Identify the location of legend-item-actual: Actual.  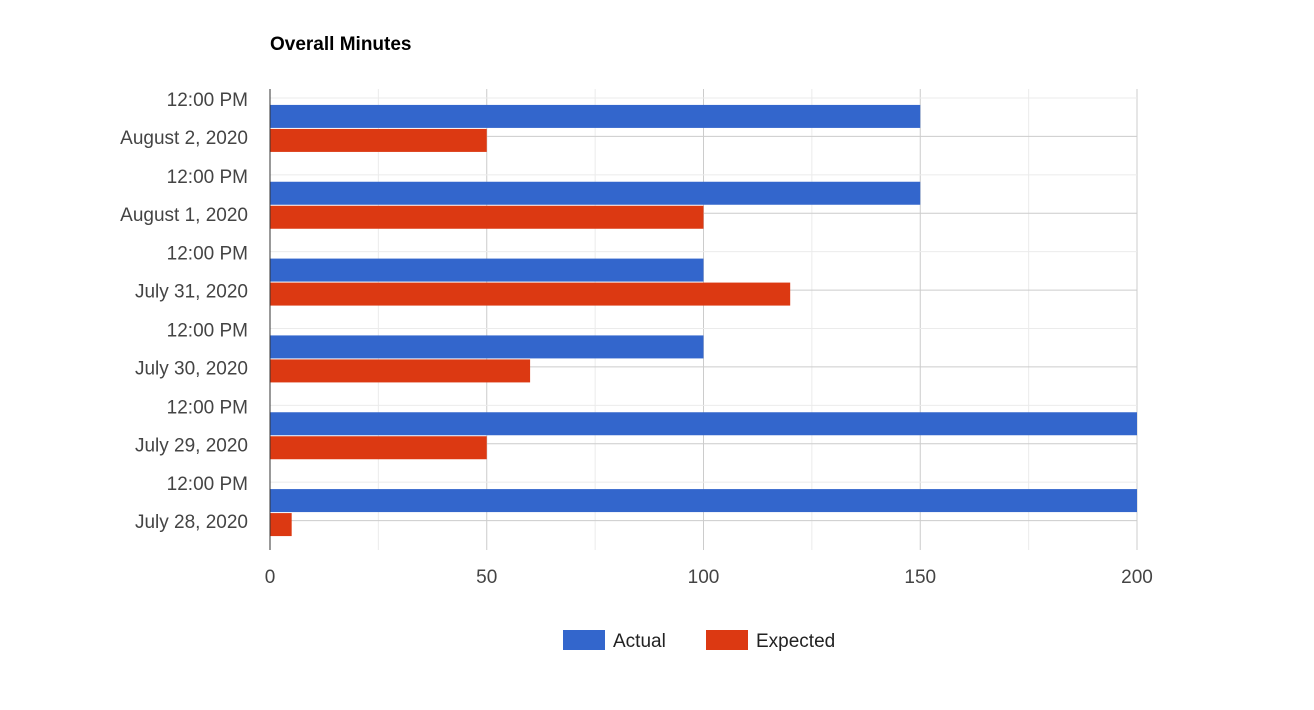
(614, 641).